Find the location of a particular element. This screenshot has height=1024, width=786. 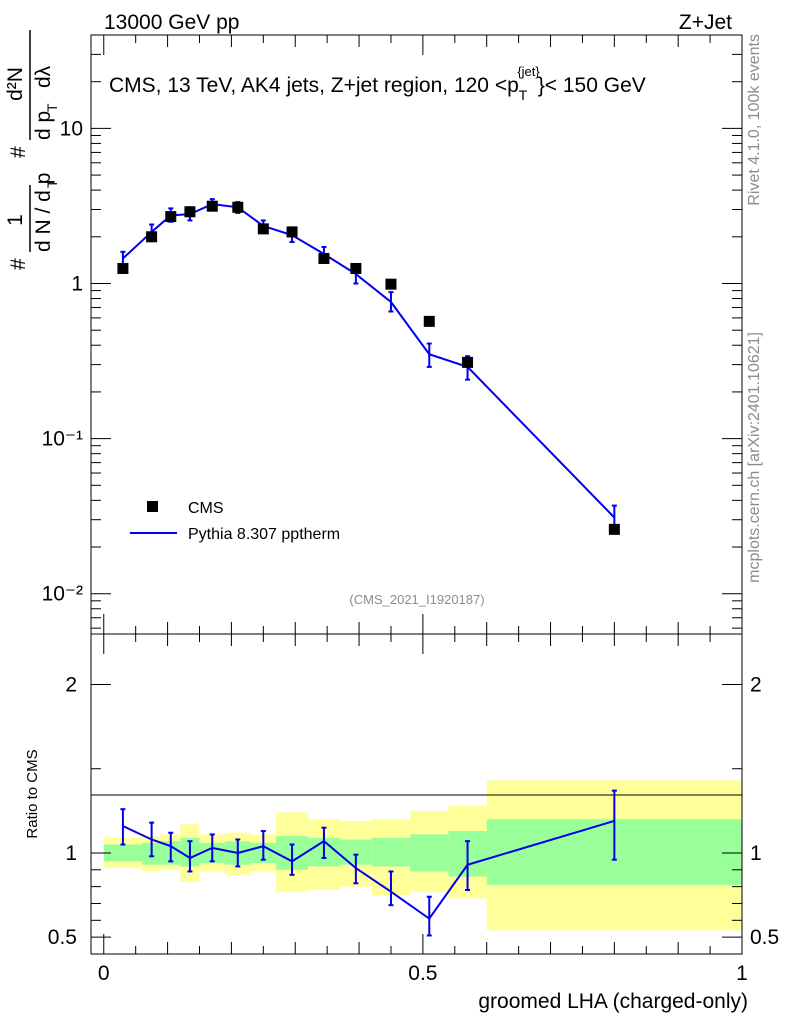

x-tick-label: 1 is located at coordinates (742, 973).